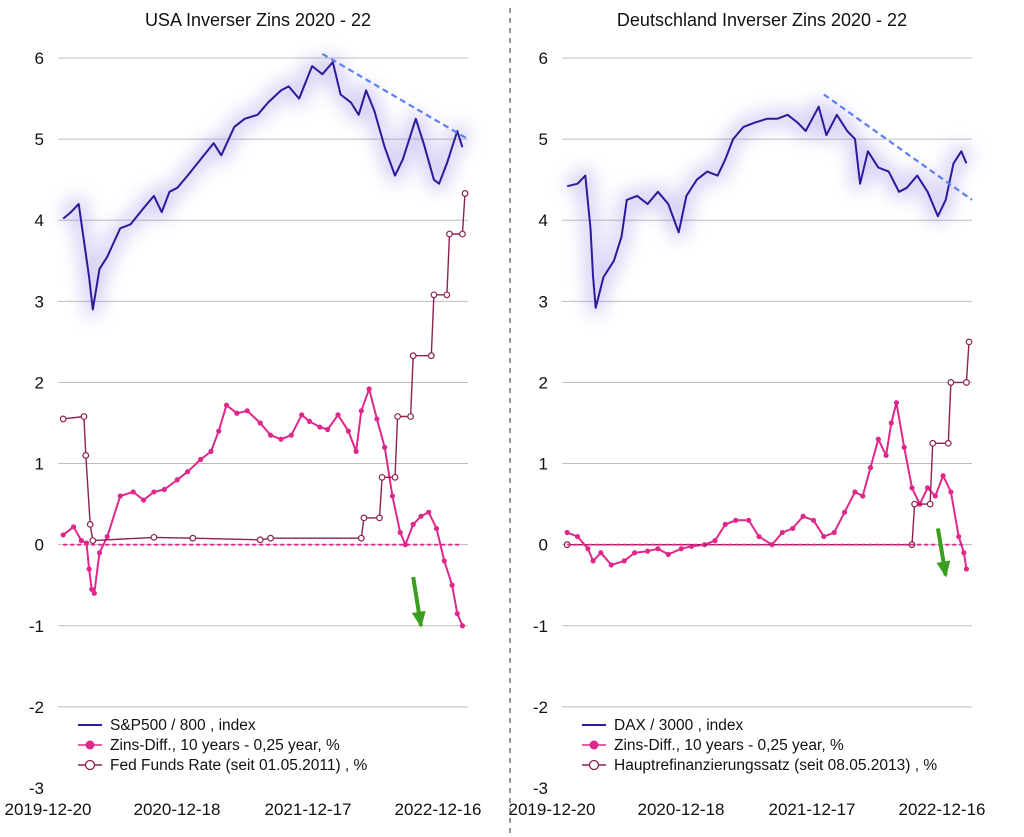 Image resolution: width=1024 pixels, height=837 pixels. I want to click on y-tick-label: 0, so click(543, 545).